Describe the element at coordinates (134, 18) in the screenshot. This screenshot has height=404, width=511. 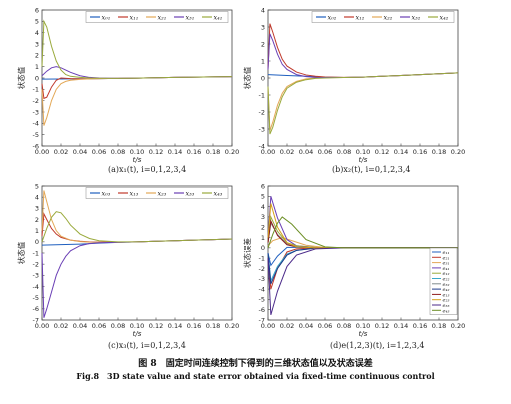
I see `panel-a-legend-label: x₁₁` at that location.